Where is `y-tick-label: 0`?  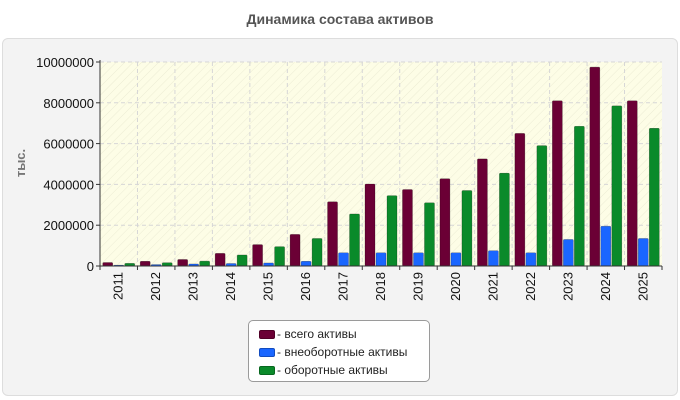
y-tick-label: 0 is located at coordinates (90, 266).